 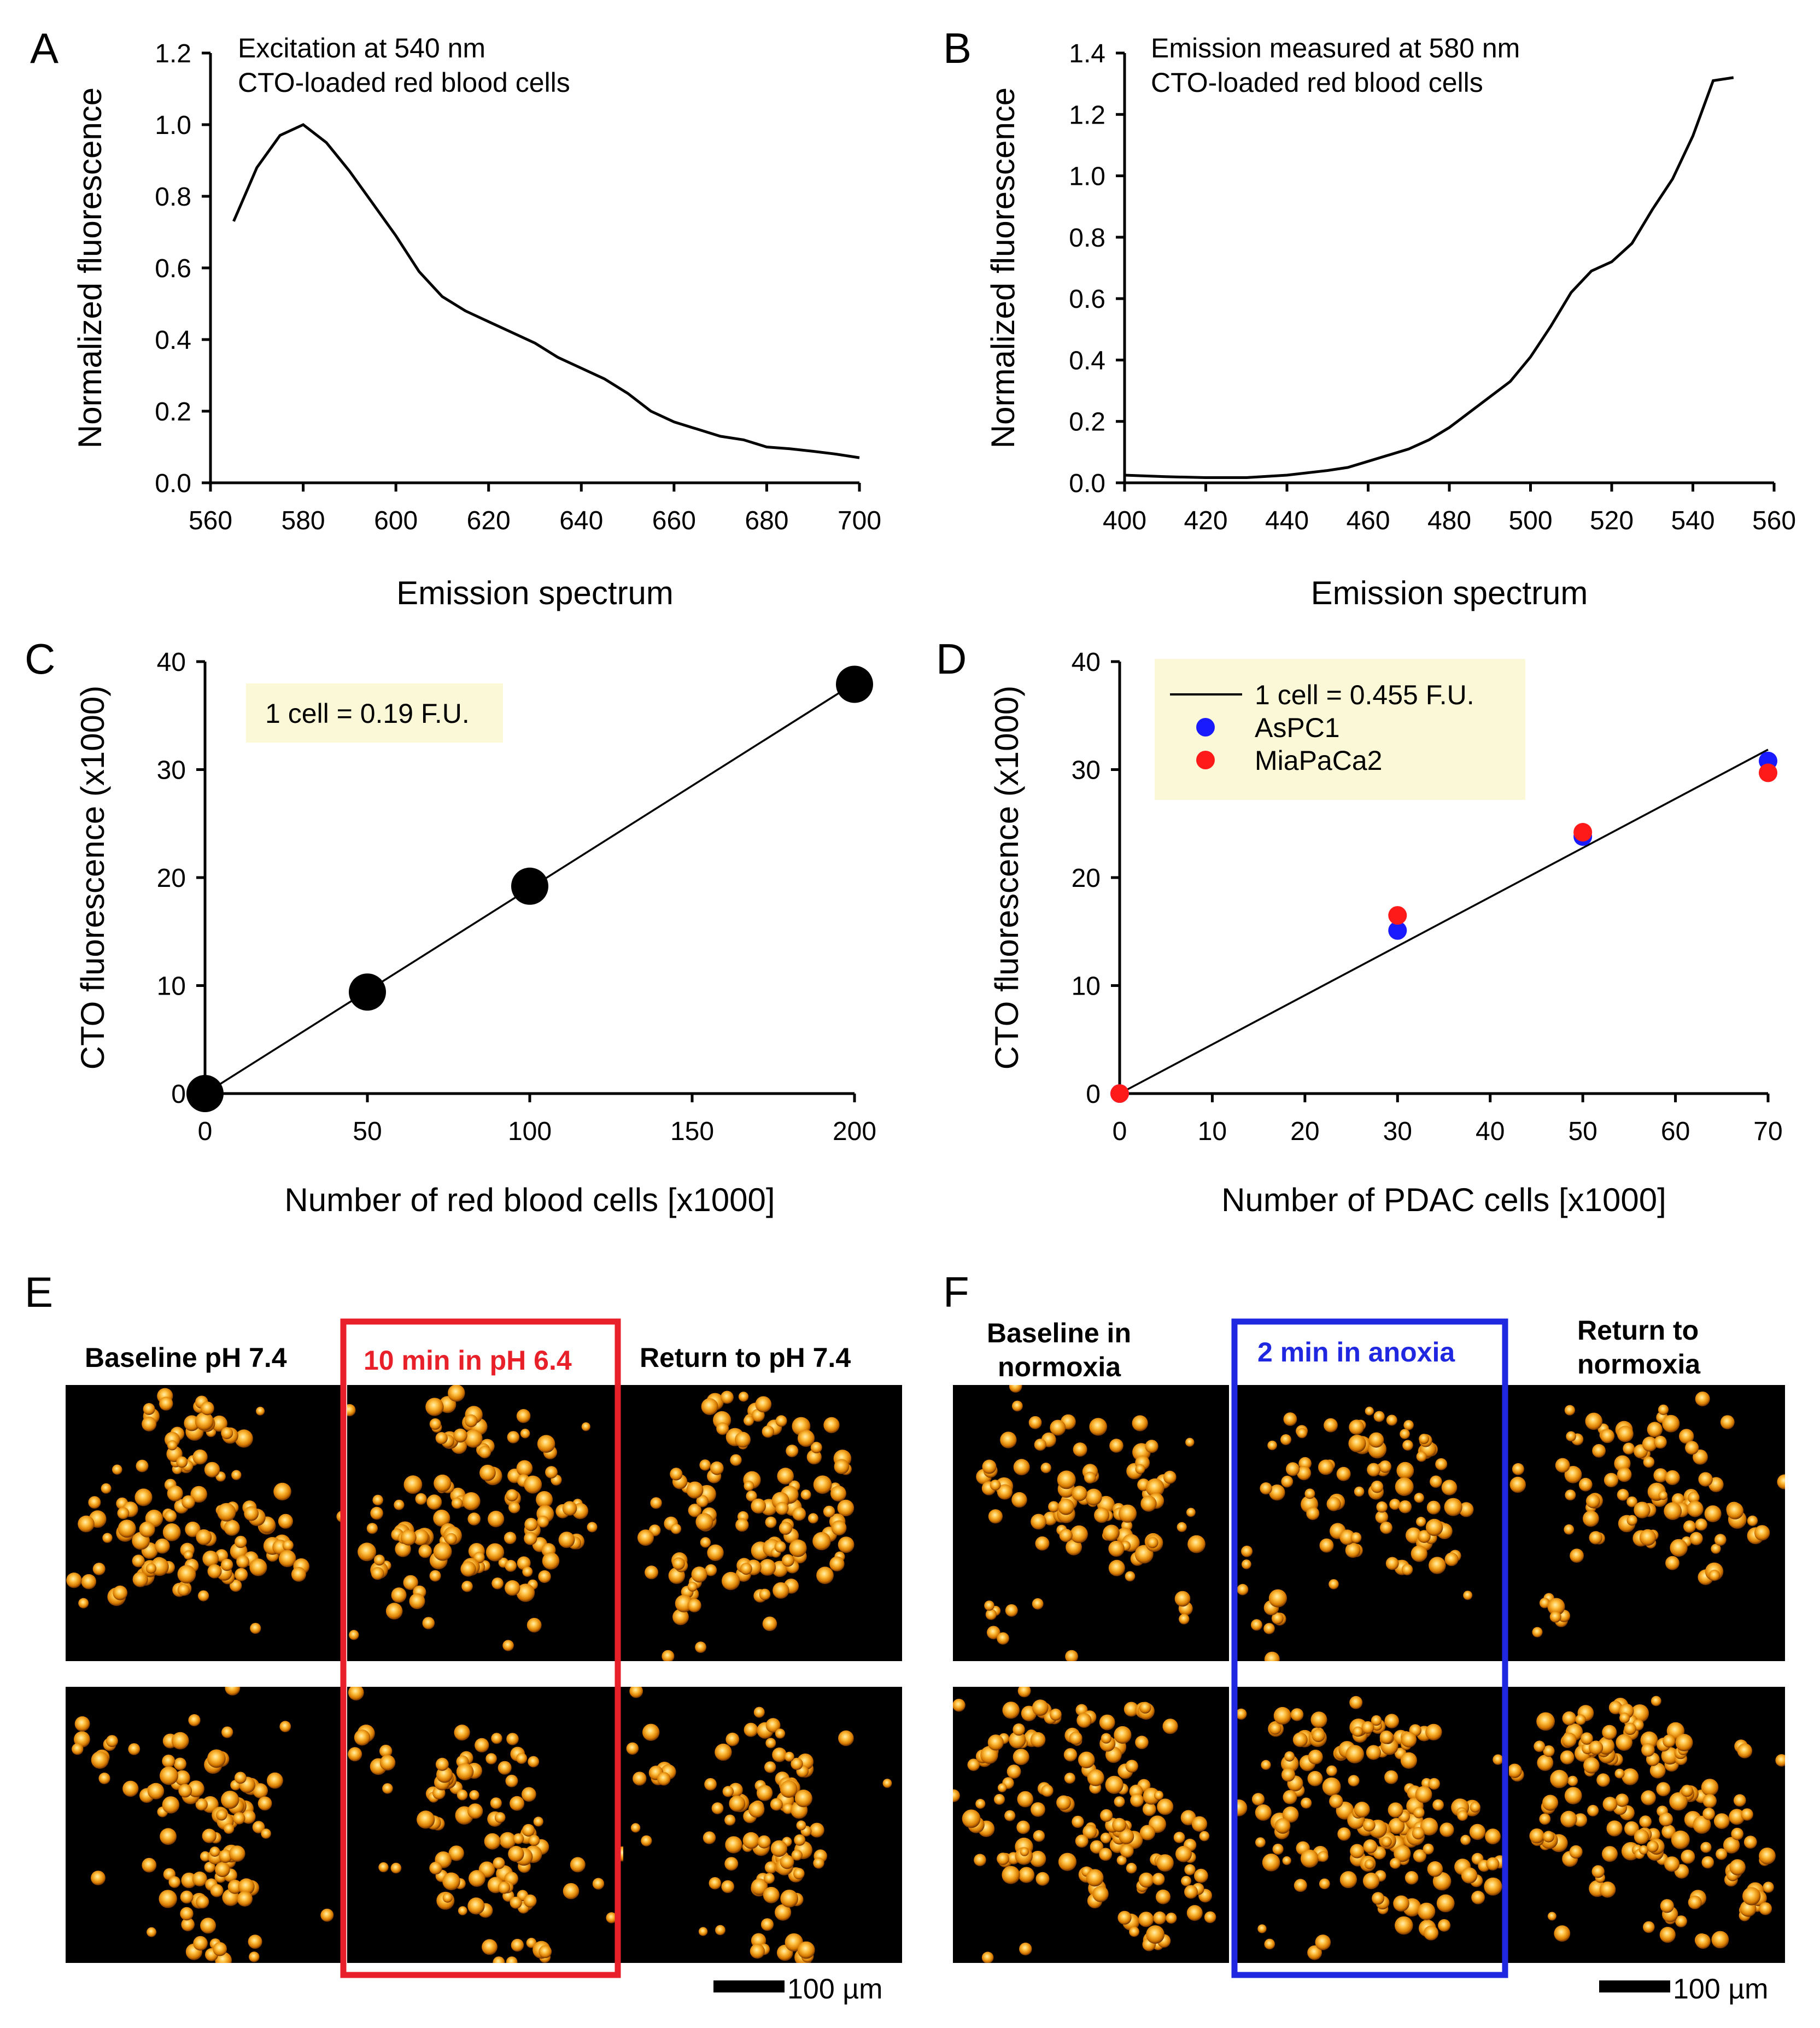 What do you see at coordinates (404, 82) in the screenshot?
I see `annotation-text: CTO-loaded red blood cells` at bounding box center [404, 82].